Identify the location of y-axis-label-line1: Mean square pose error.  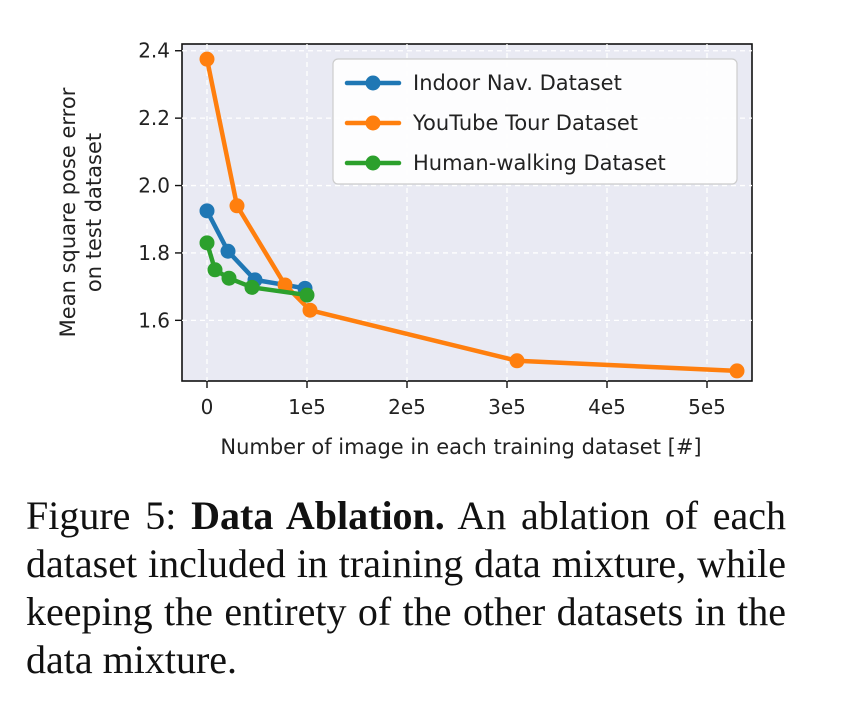
(68, 212).